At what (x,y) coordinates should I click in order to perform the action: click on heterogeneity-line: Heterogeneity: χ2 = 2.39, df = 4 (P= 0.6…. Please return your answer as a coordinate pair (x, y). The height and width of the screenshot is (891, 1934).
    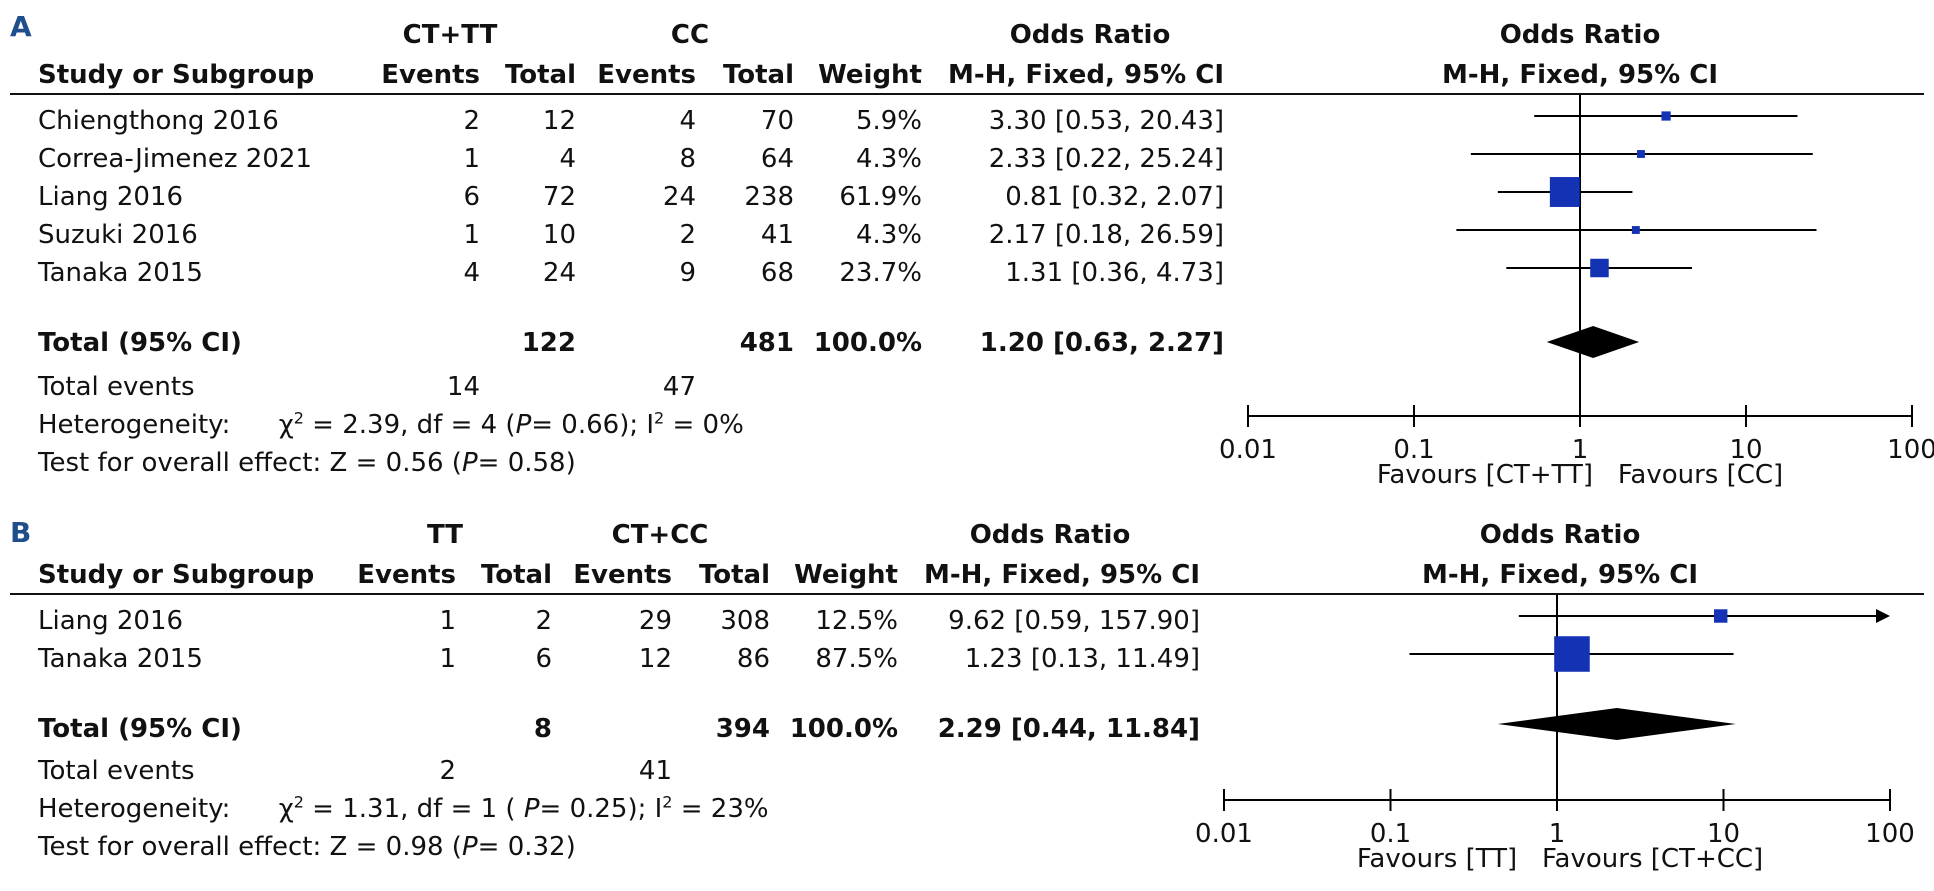
    Looking at the image, I should click on (391, 425).